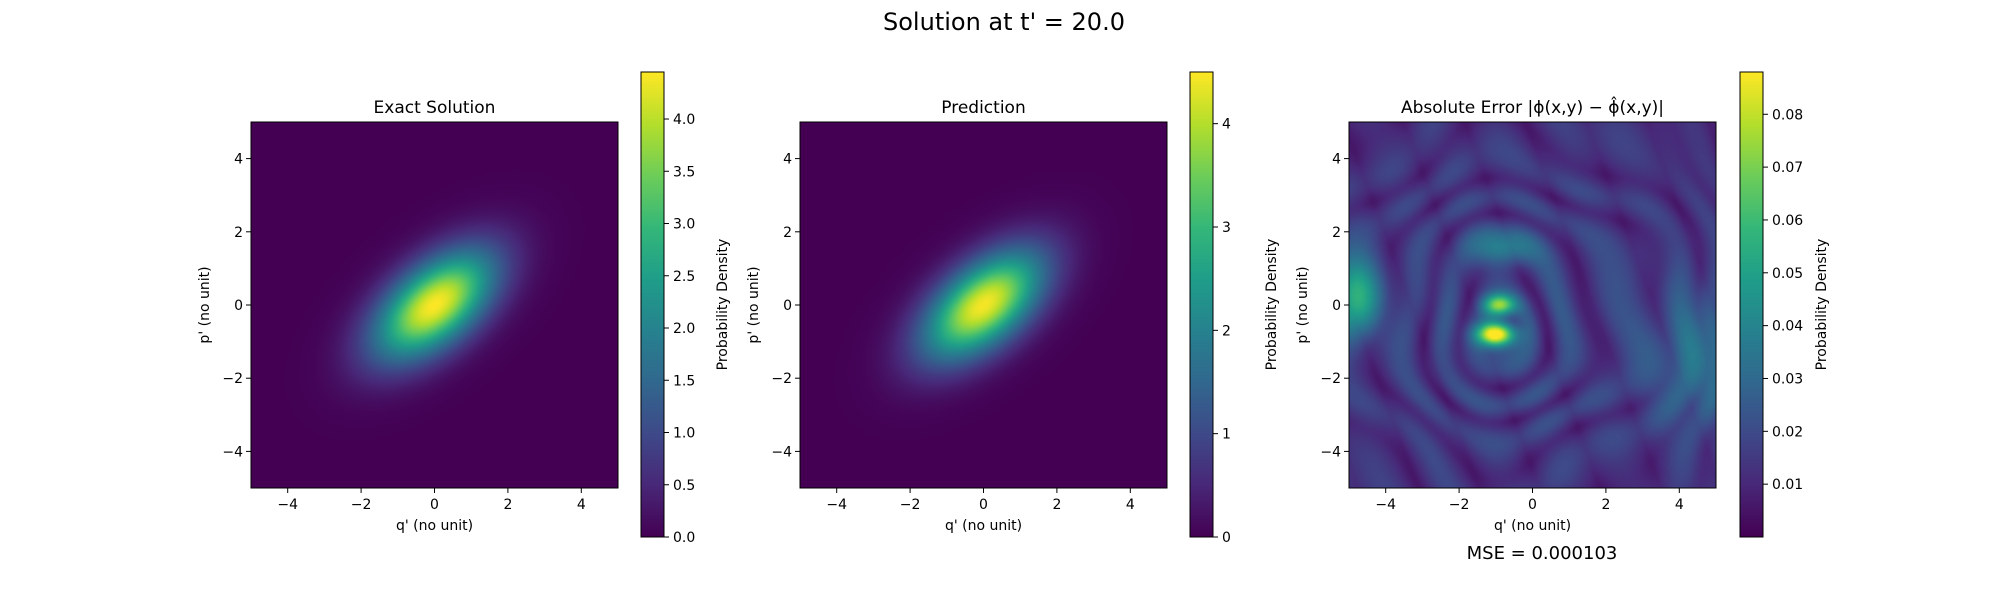 The image size is (2000, 600). I want to click on colorbar-tick-label: 4.0, so click(684, 120).